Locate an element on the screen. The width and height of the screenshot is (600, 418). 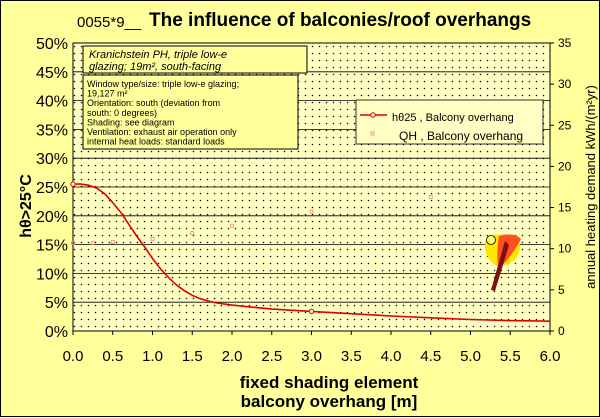
legend-label-qh: QH , Balcony overhang is located at coordinates (461, 136).